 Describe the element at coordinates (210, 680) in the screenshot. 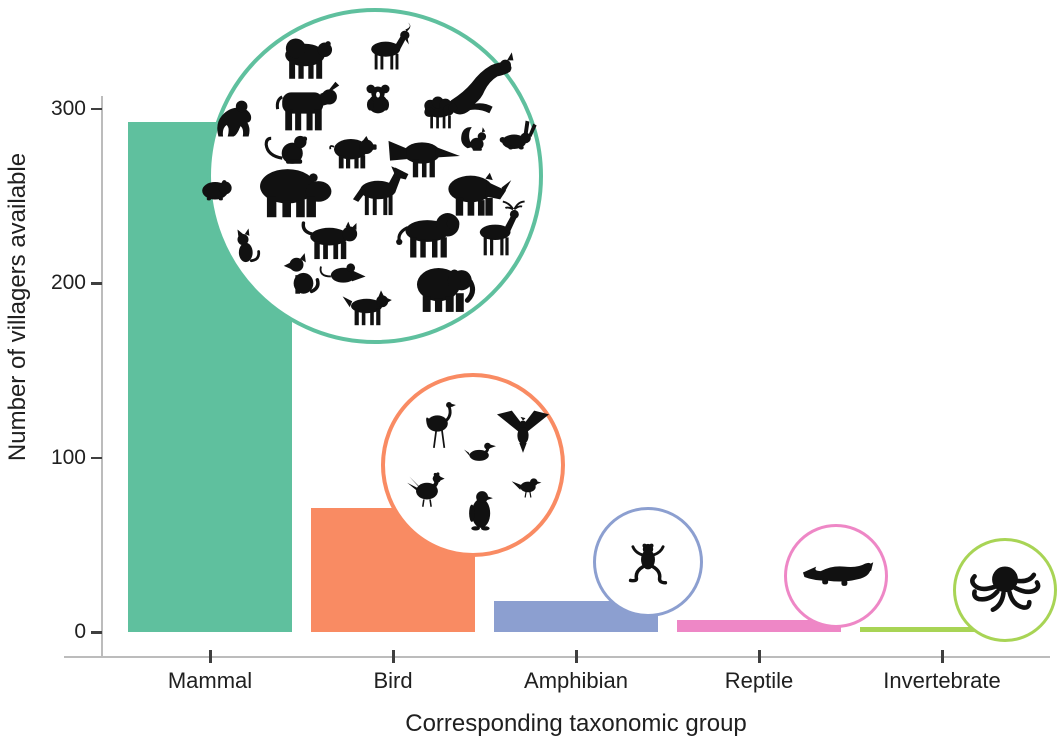

I see `x-tick-label-mammal: Mammal` at that location.